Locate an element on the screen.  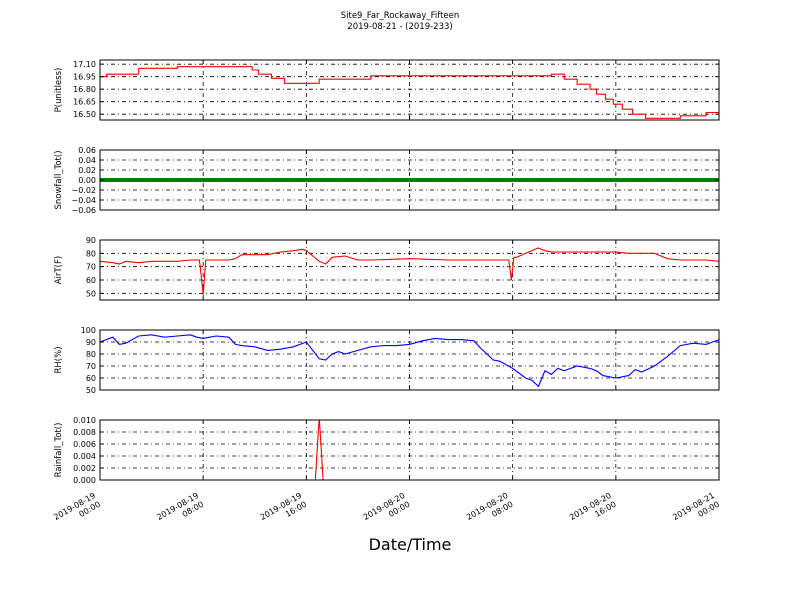
air-temp-series is located at coordinates (409, 271).